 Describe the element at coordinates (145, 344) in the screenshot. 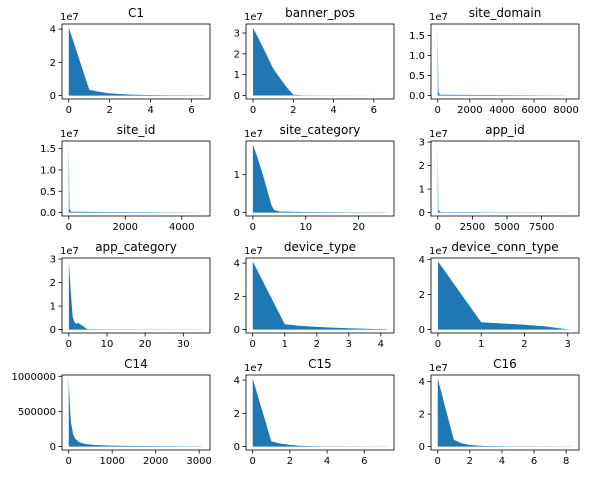

I see `x-tick-label: 20` at that location.